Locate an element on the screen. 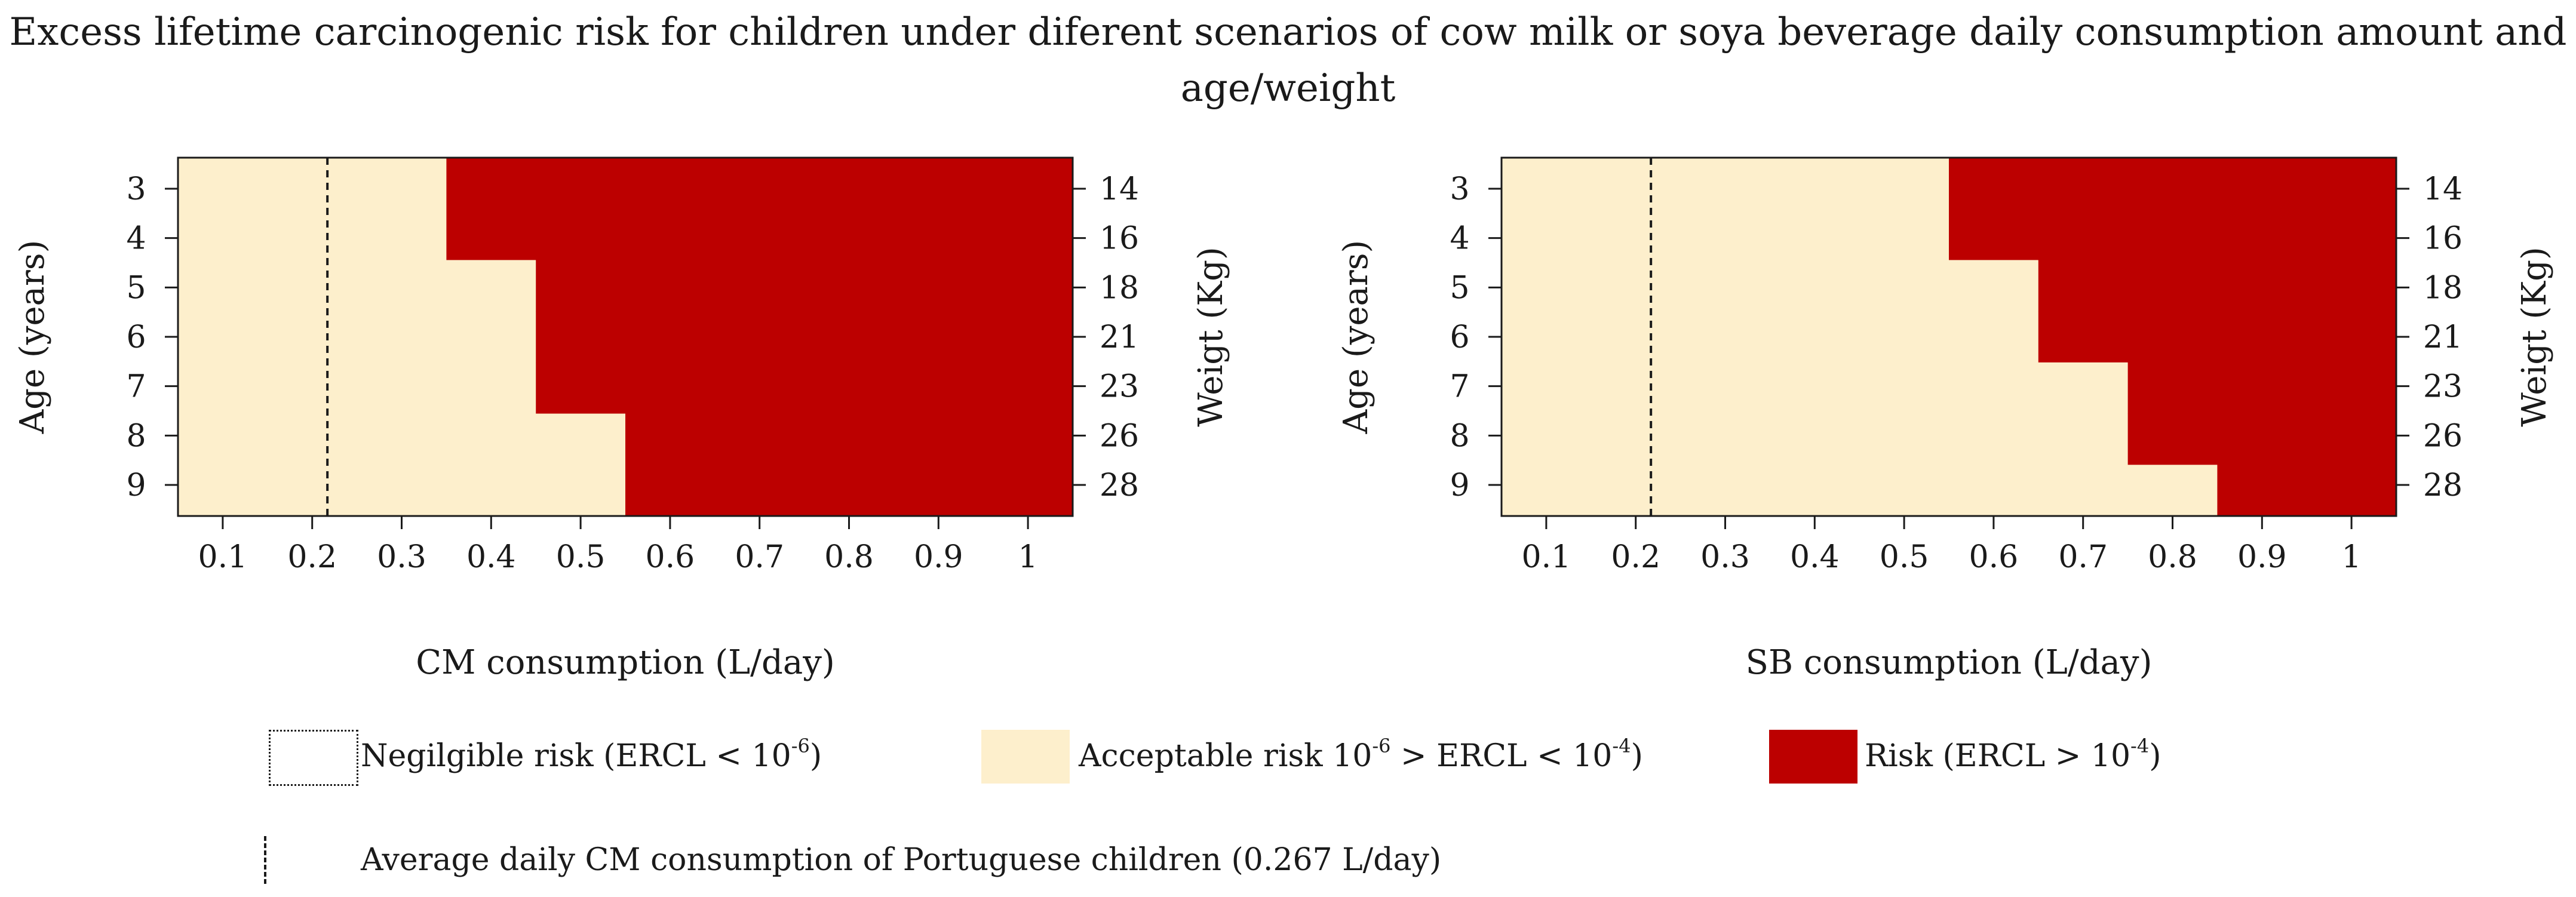  panel1-x-label-1: 1 is located at coordinates (1028, 557).